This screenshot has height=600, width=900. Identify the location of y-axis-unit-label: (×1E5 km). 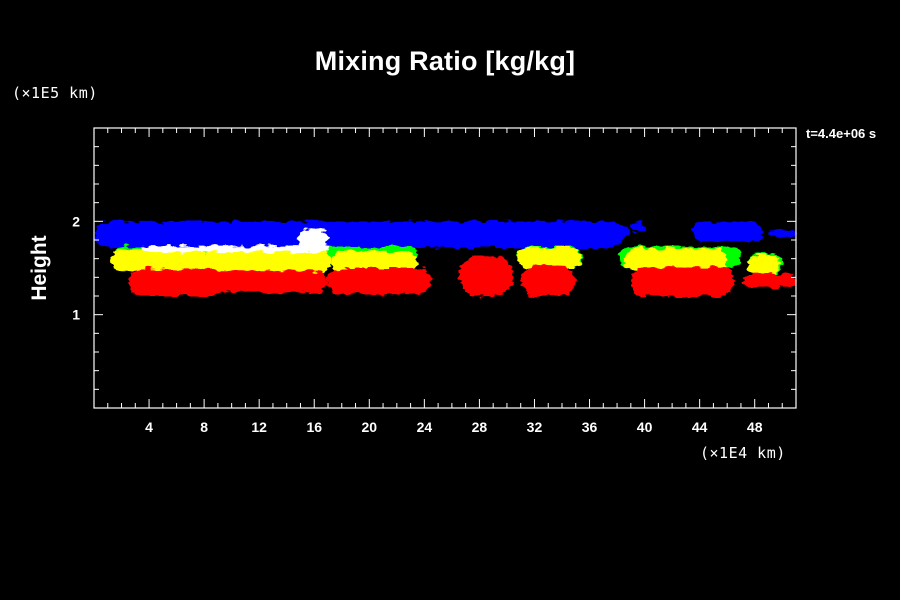
(55, 93).